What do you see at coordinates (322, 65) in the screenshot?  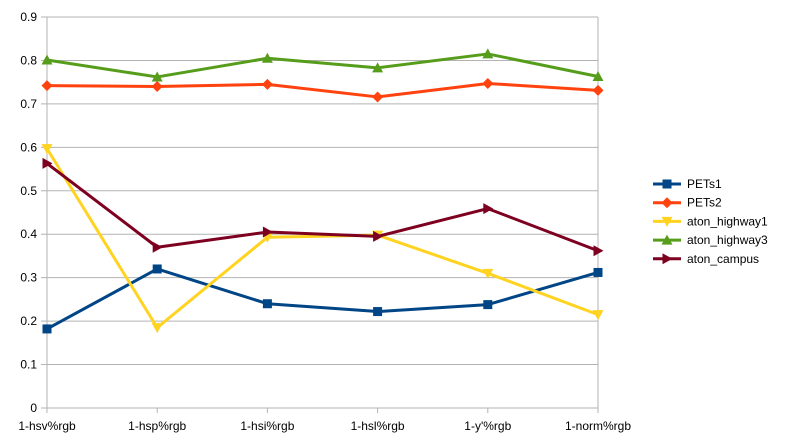 I see `series-line-aton_highway3` at bounding box center [322, 65].